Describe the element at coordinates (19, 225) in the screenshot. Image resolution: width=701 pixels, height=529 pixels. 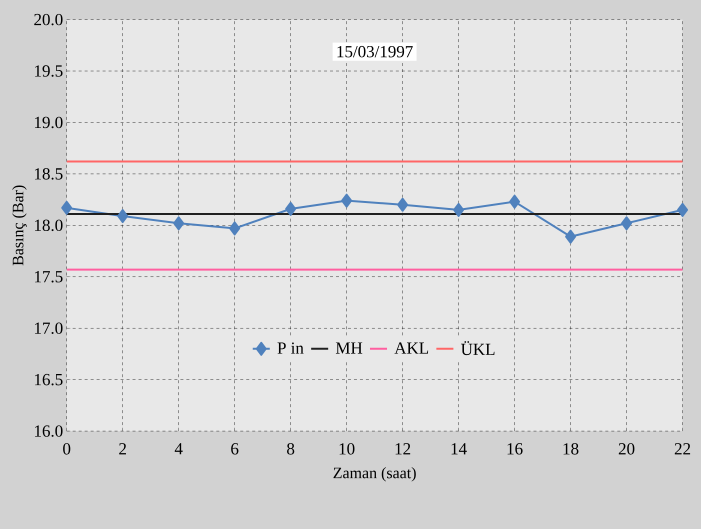
I see `y-axis-title: Basınç (Bar)` at that location.